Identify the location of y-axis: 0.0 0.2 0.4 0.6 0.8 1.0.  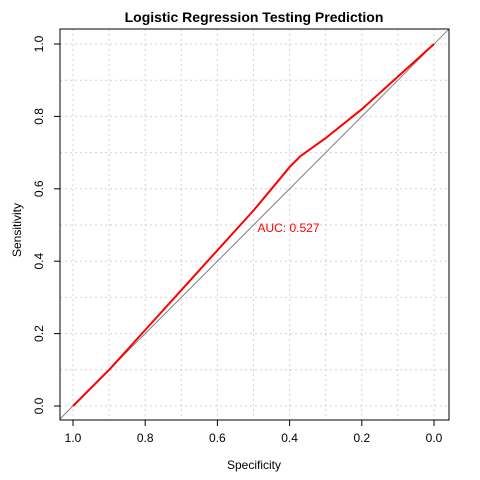
(46, 224).